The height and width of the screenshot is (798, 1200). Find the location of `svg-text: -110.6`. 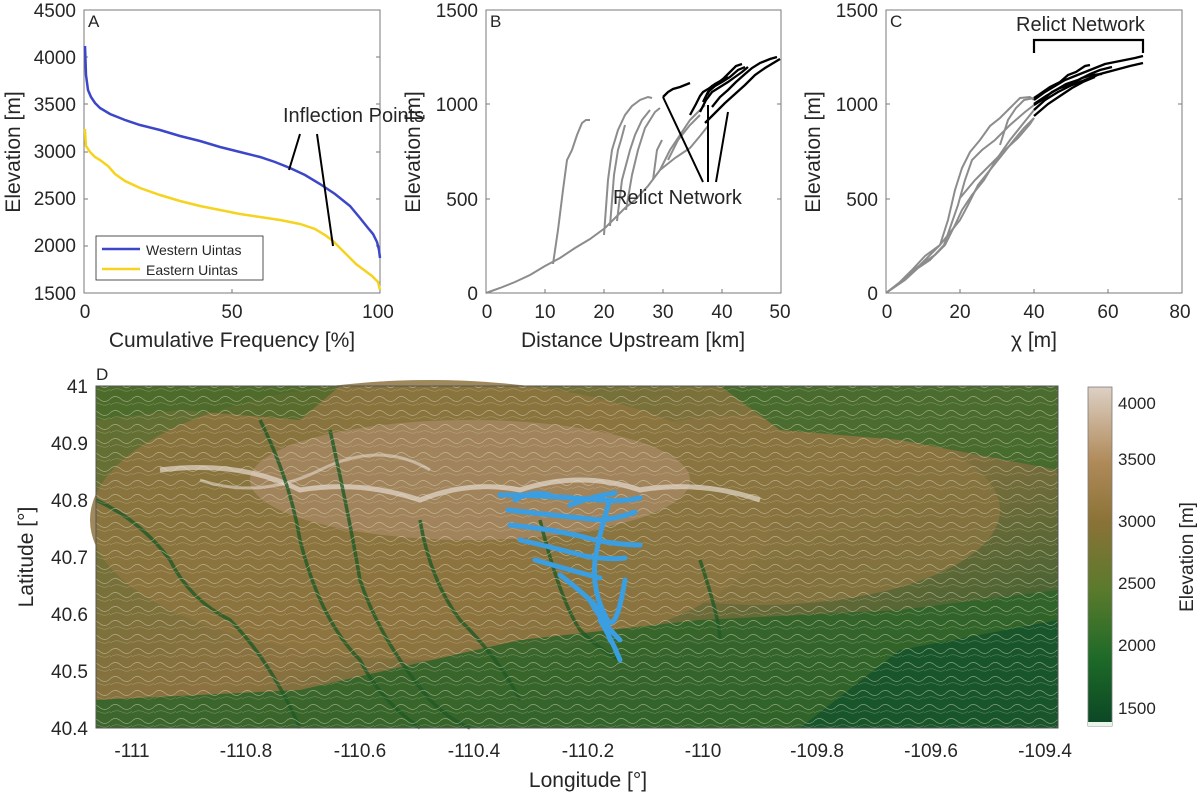

svg-text: -110.6 is located at coordinates (360, 751).